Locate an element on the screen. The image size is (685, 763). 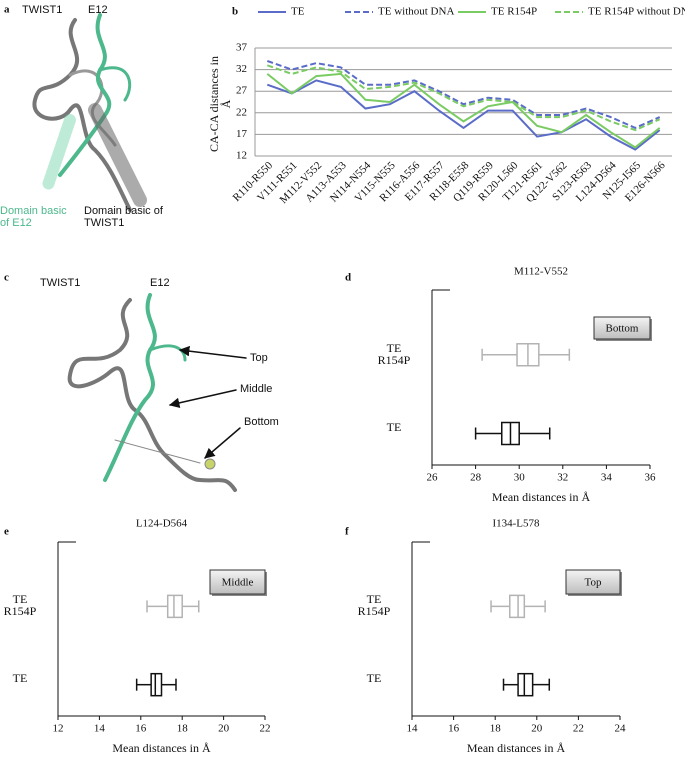
x-tick-label: 28 is located at coordinates (476, 478).